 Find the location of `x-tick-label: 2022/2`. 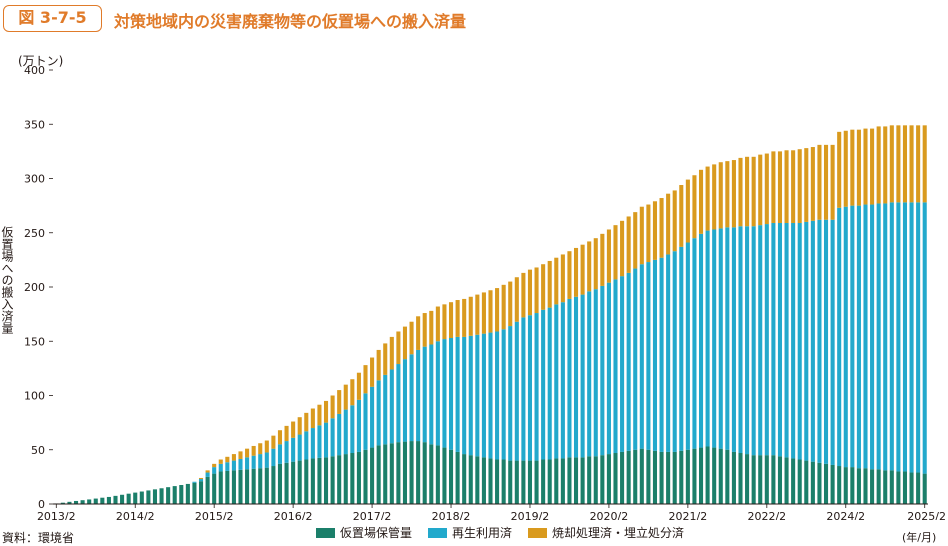

x-tick-label: 2022/2 is located at coordinates (766, 515).